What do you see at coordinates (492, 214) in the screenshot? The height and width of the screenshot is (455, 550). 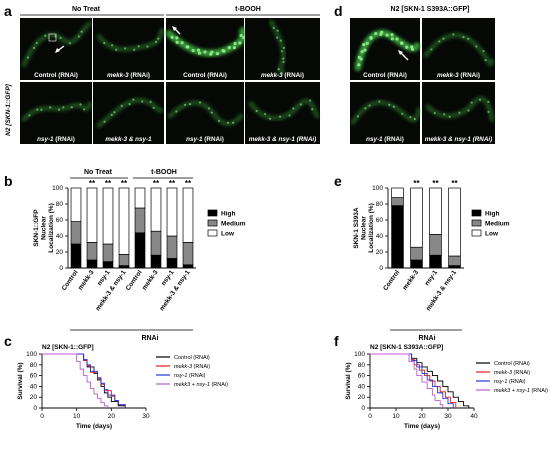 I see `panel-e-legend-label: High` at bounding box center [492, 214].